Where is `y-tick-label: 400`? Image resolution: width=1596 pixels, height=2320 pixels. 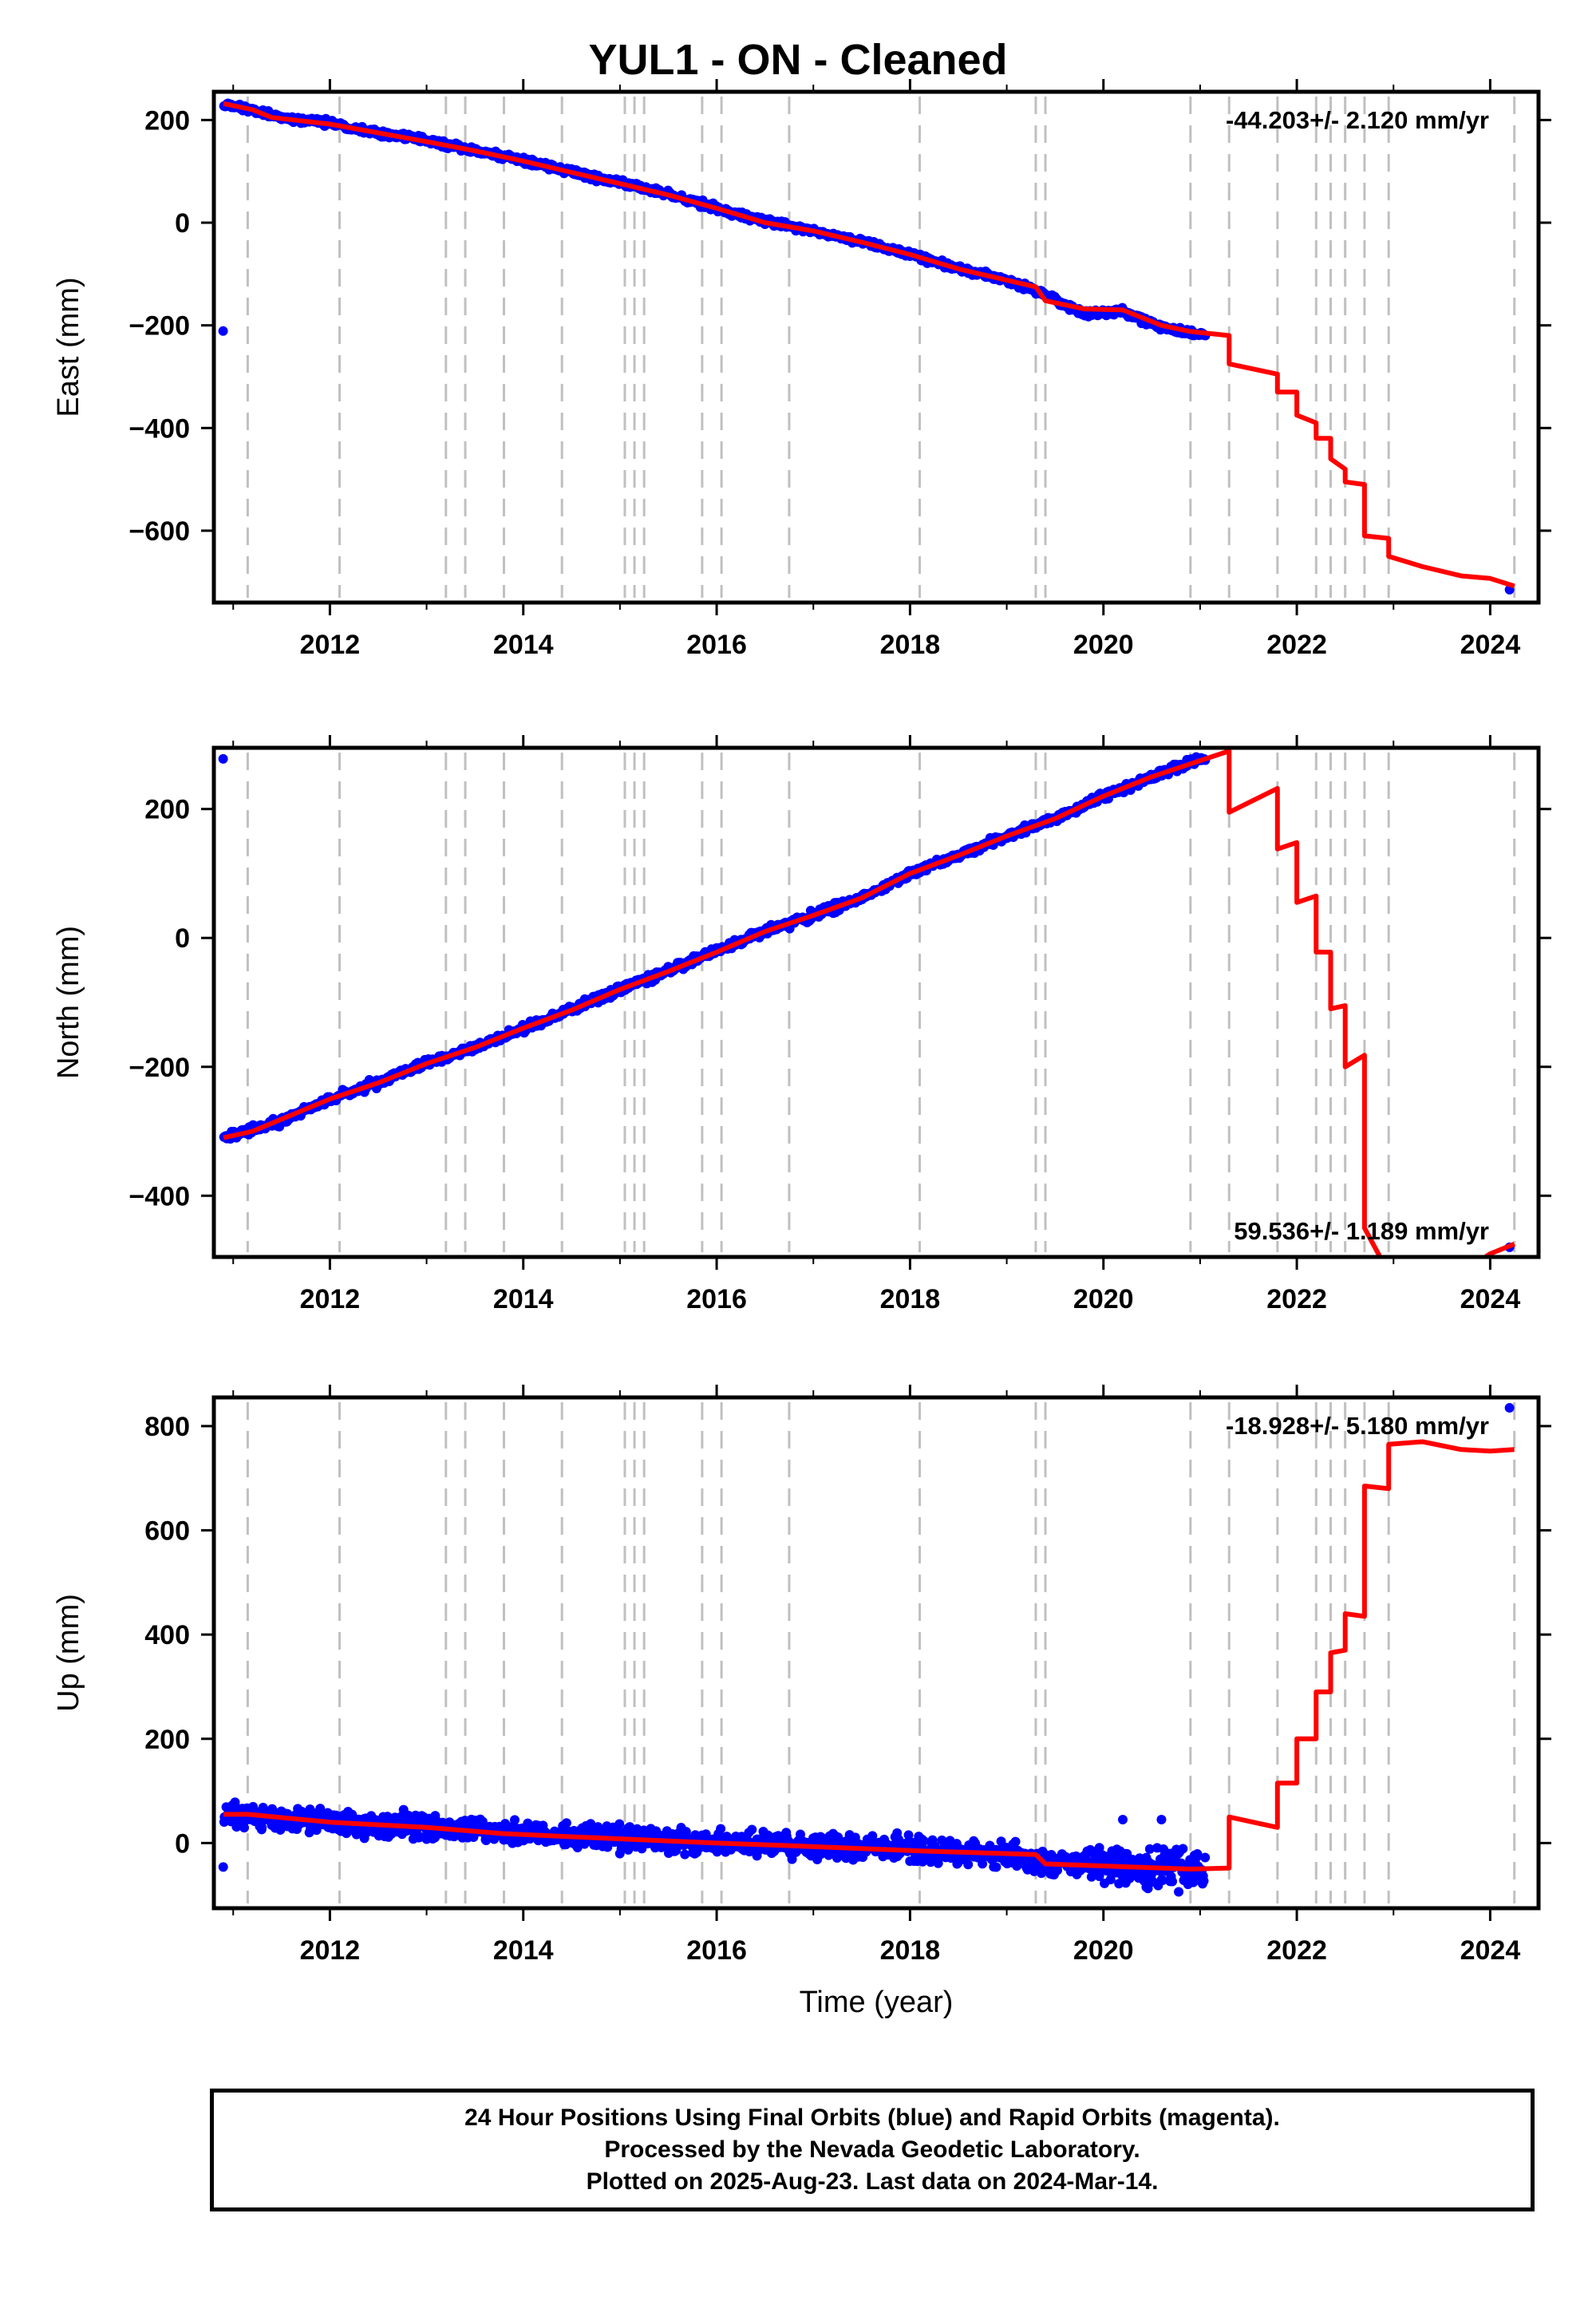 y-tick-label: 400 is located at coordinates (167, 1635).